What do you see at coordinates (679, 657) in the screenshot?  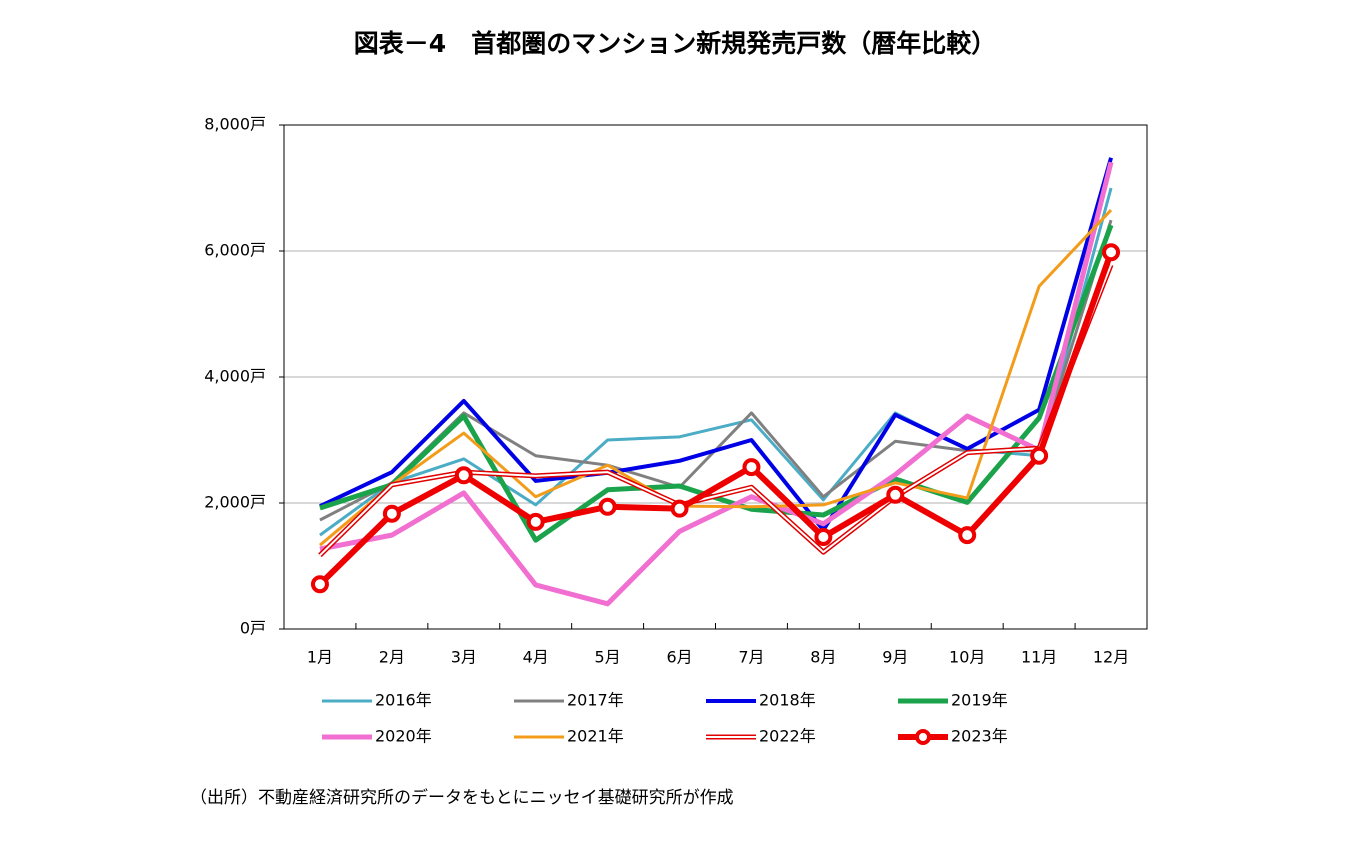 I see `x-tick-label: 6月` at bounding box center [679, 657].